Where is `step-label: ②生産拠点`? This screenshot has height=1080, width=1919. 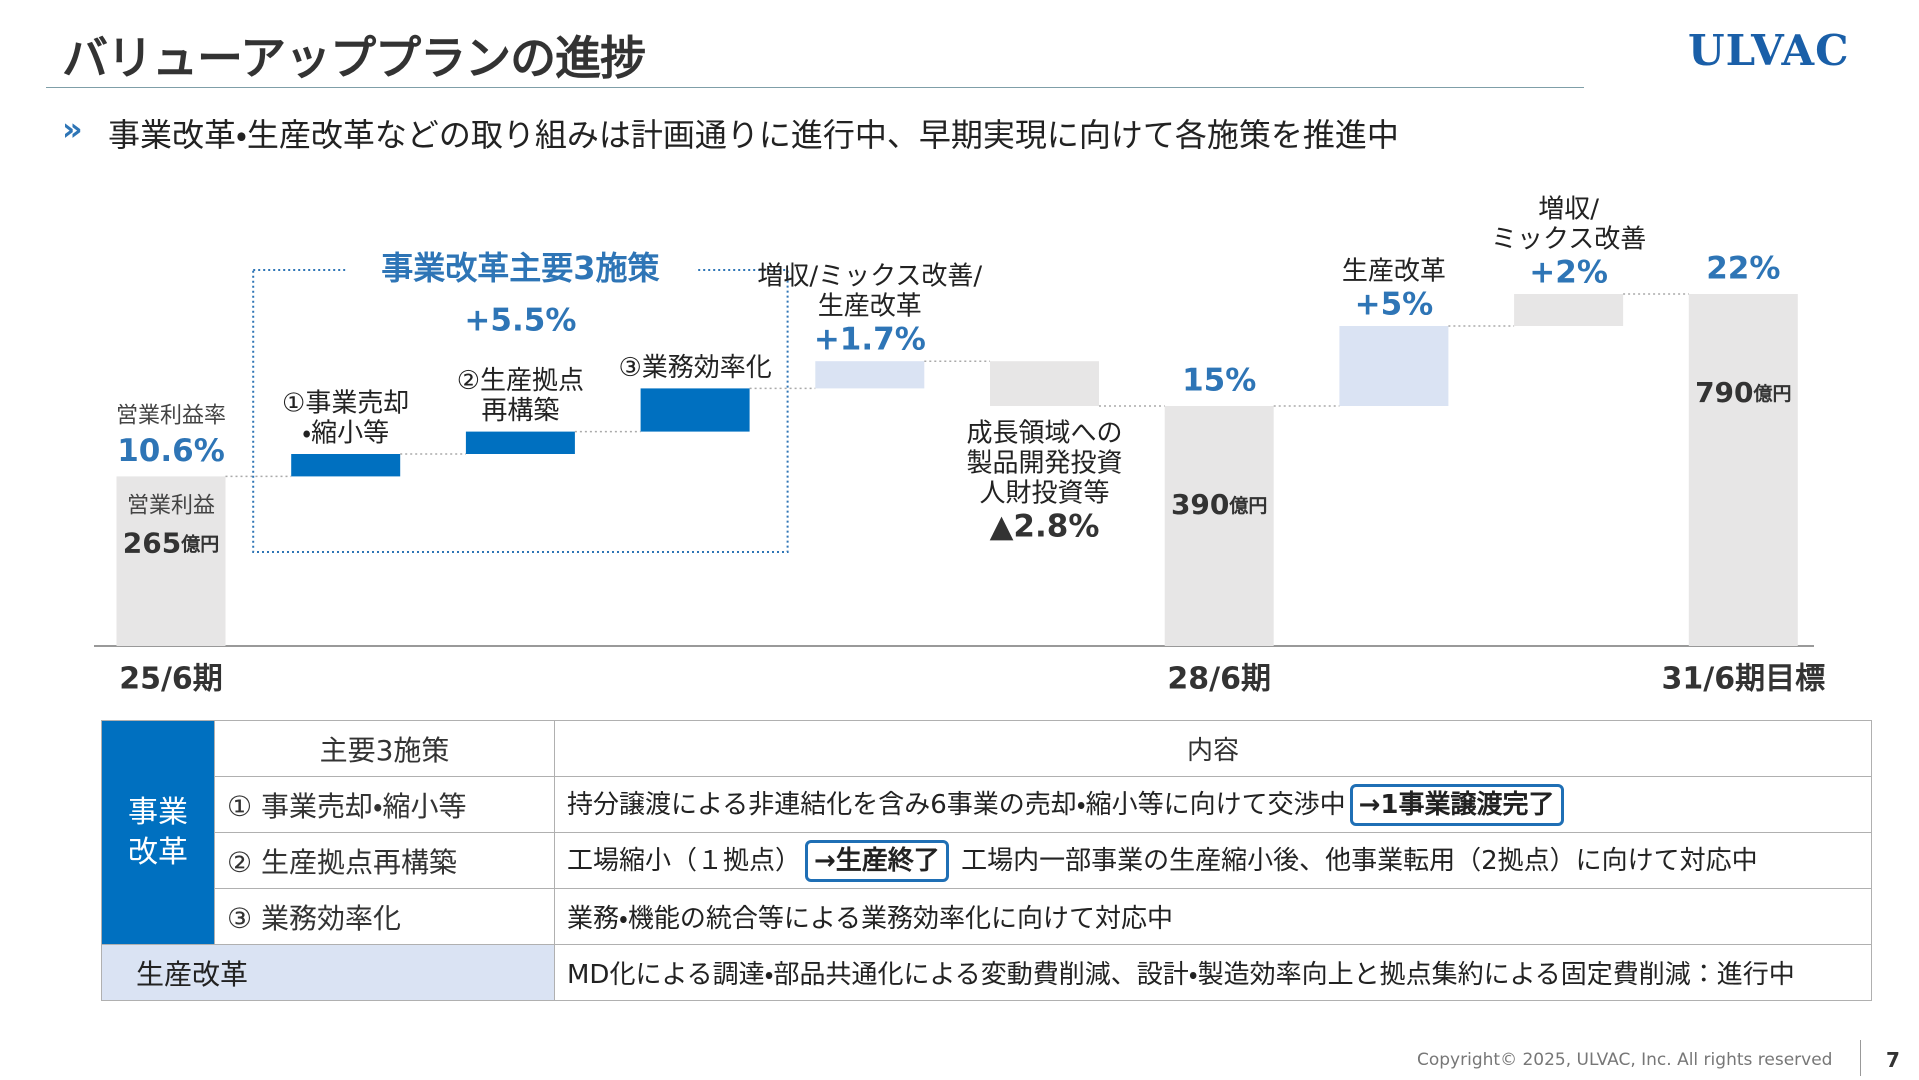
step-label: ②生産拠点 is located at coordinates (520, 381).